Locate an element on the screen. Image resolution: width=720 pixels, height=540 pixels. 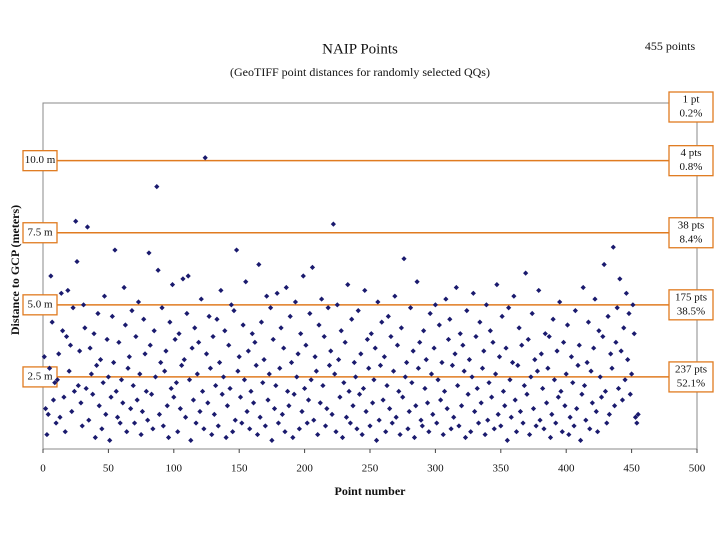
band-box is located at coordinates (691, 377).